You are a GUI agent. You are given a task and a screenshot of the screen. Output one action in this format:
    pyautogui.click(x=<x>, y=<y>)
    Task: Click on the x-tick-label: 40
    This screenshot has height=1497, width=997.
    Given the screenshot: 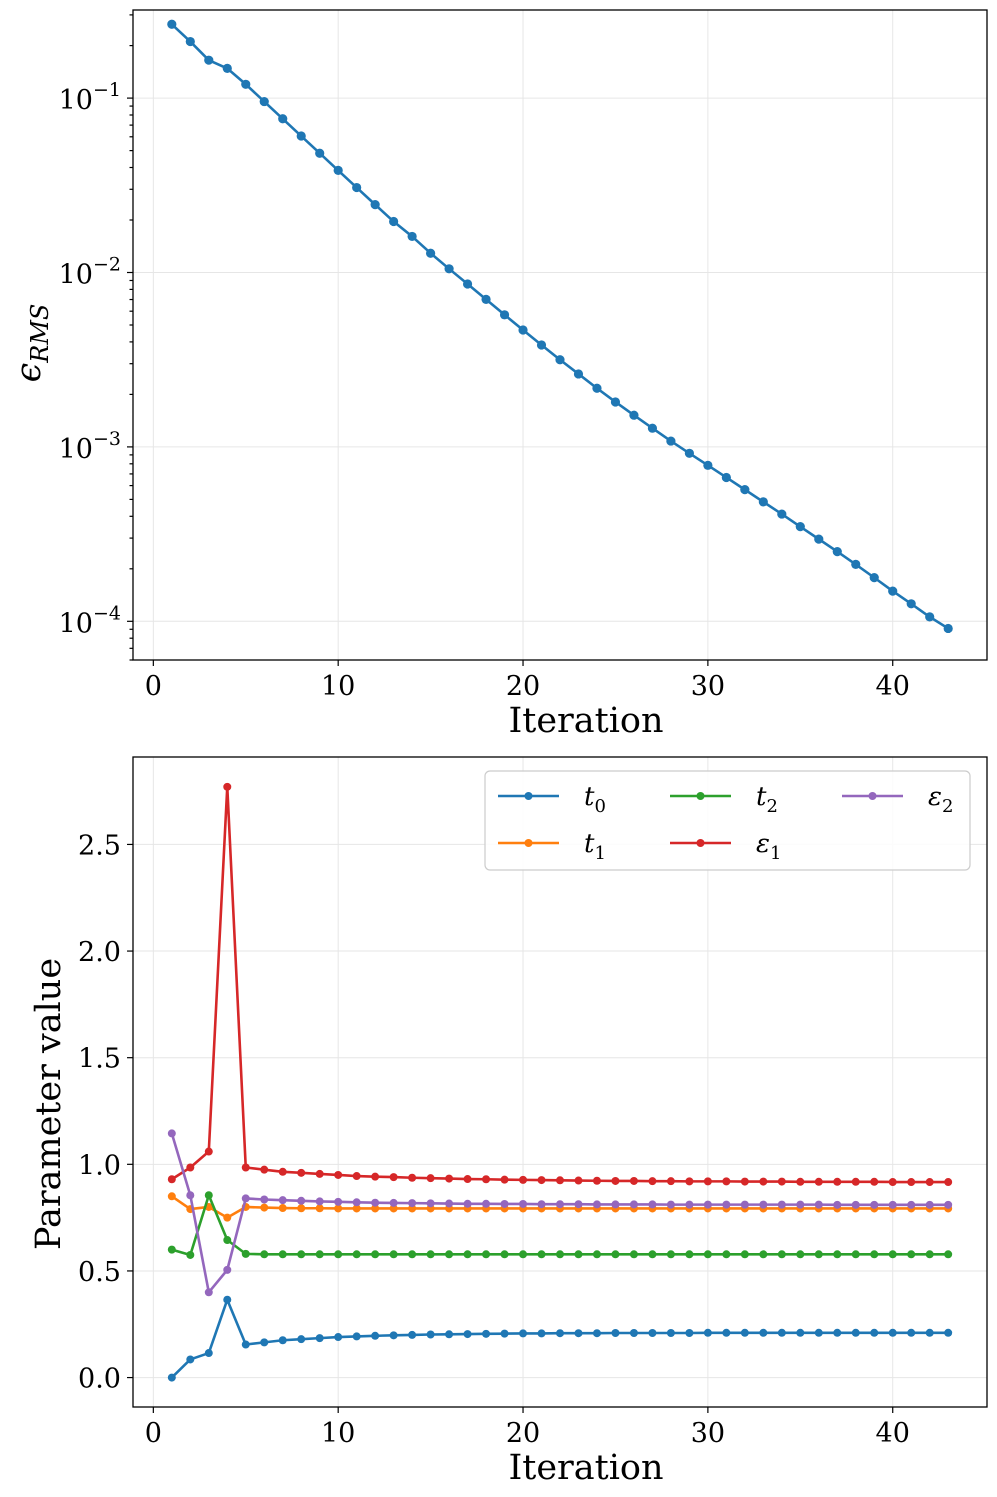 What is the action you would take?
    pyautogui.click(x=893, y=1433)
    